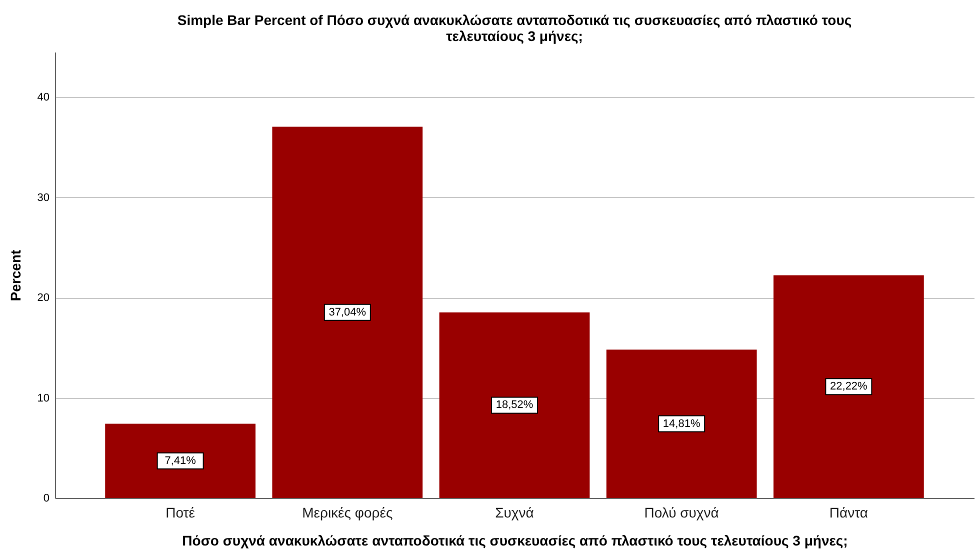 This screenshot has width=976, height=556. Describe the element at coordinates (43, 398) in the screenshot. I see `y-tick-label: 10` at that location.